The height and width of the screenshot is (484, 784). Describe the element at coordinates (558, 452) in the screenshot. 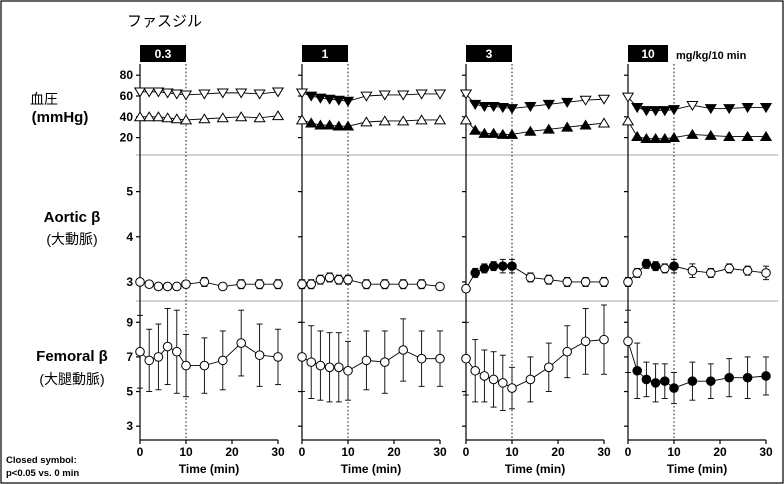

I see `x-tick-label: 20` at that location.